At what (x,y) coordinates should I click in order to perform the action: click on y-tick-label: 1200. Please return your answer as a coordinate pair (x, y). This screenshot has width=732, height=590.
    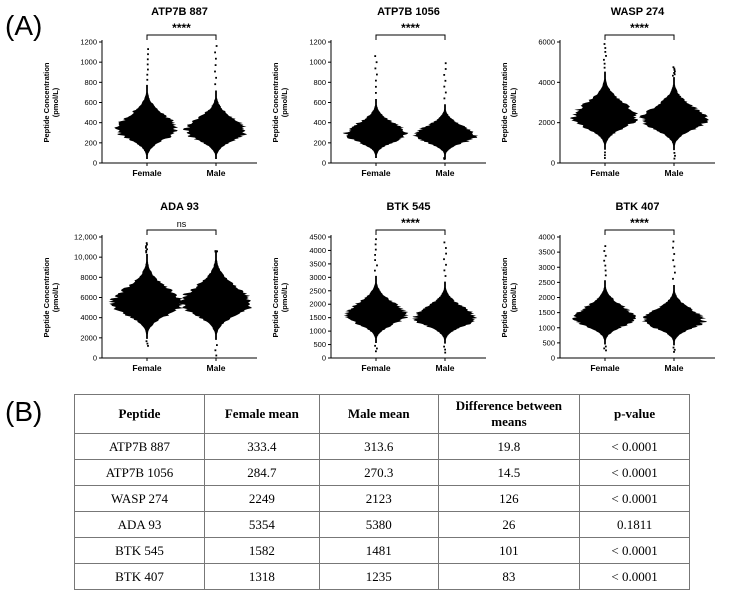
    Looking at the image, I should click on (317, 42).